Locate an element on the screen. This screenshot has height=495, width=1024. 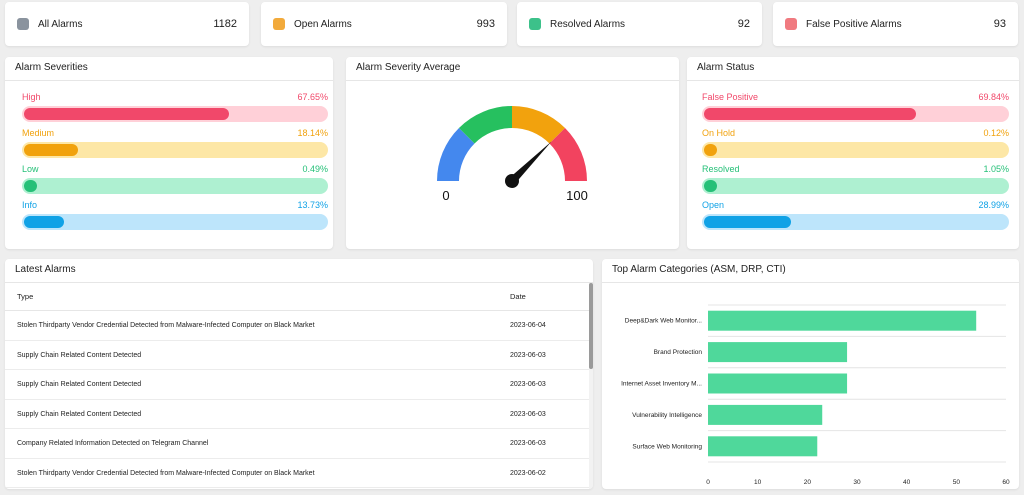
severity-percent: 13.73% is located at coordinates (312, 205).